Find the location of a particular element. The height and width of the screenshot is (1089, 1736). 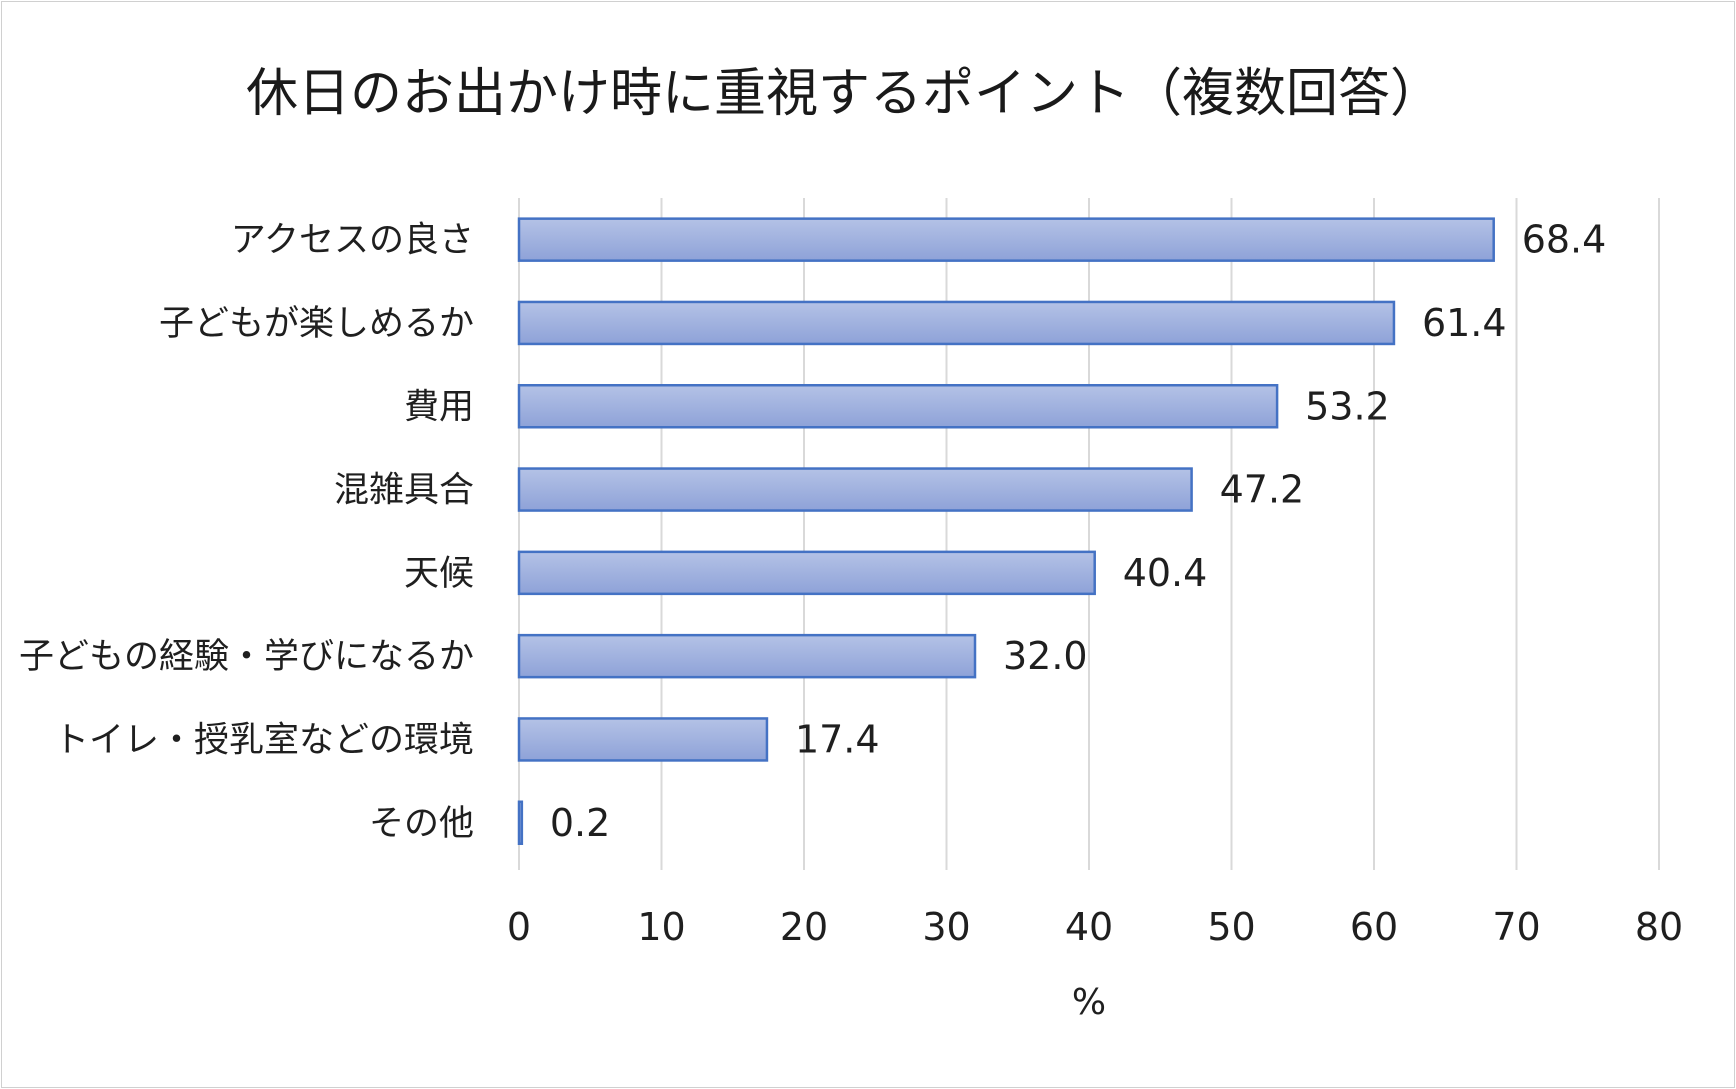

x-axis-tick-labels: 0 10 20 30 40 50 60 70 80 is located at coordinates (1095, 927).